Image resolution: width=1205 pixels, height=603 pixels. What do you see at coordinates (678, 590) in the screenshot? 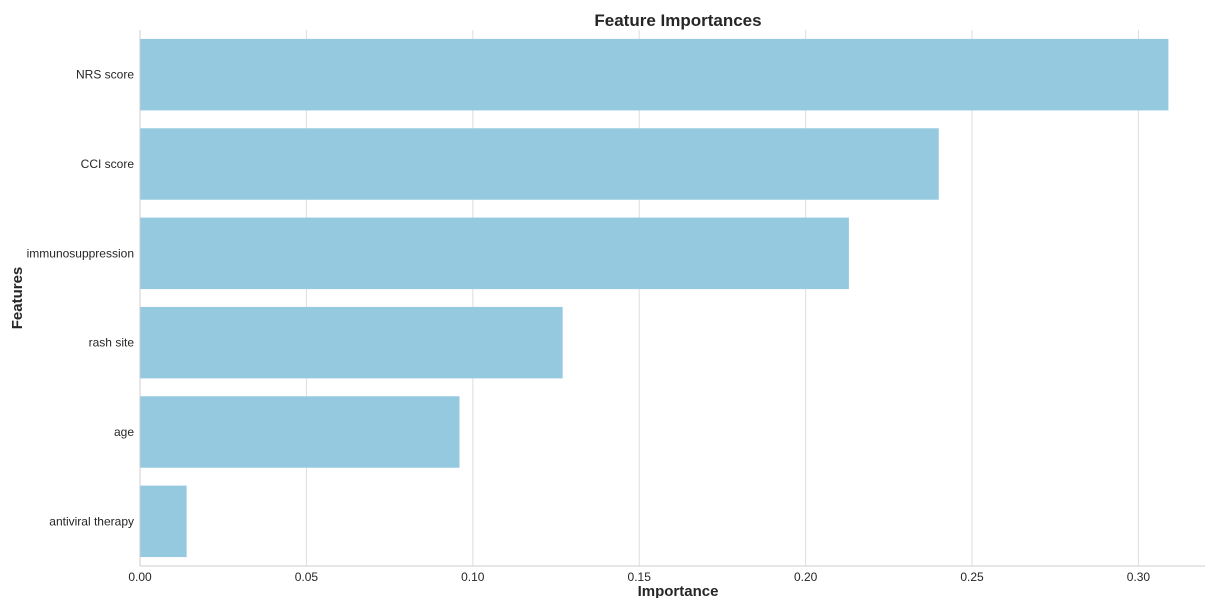
I see `x-axis-title: Importance` at bounding box center [678, 590].